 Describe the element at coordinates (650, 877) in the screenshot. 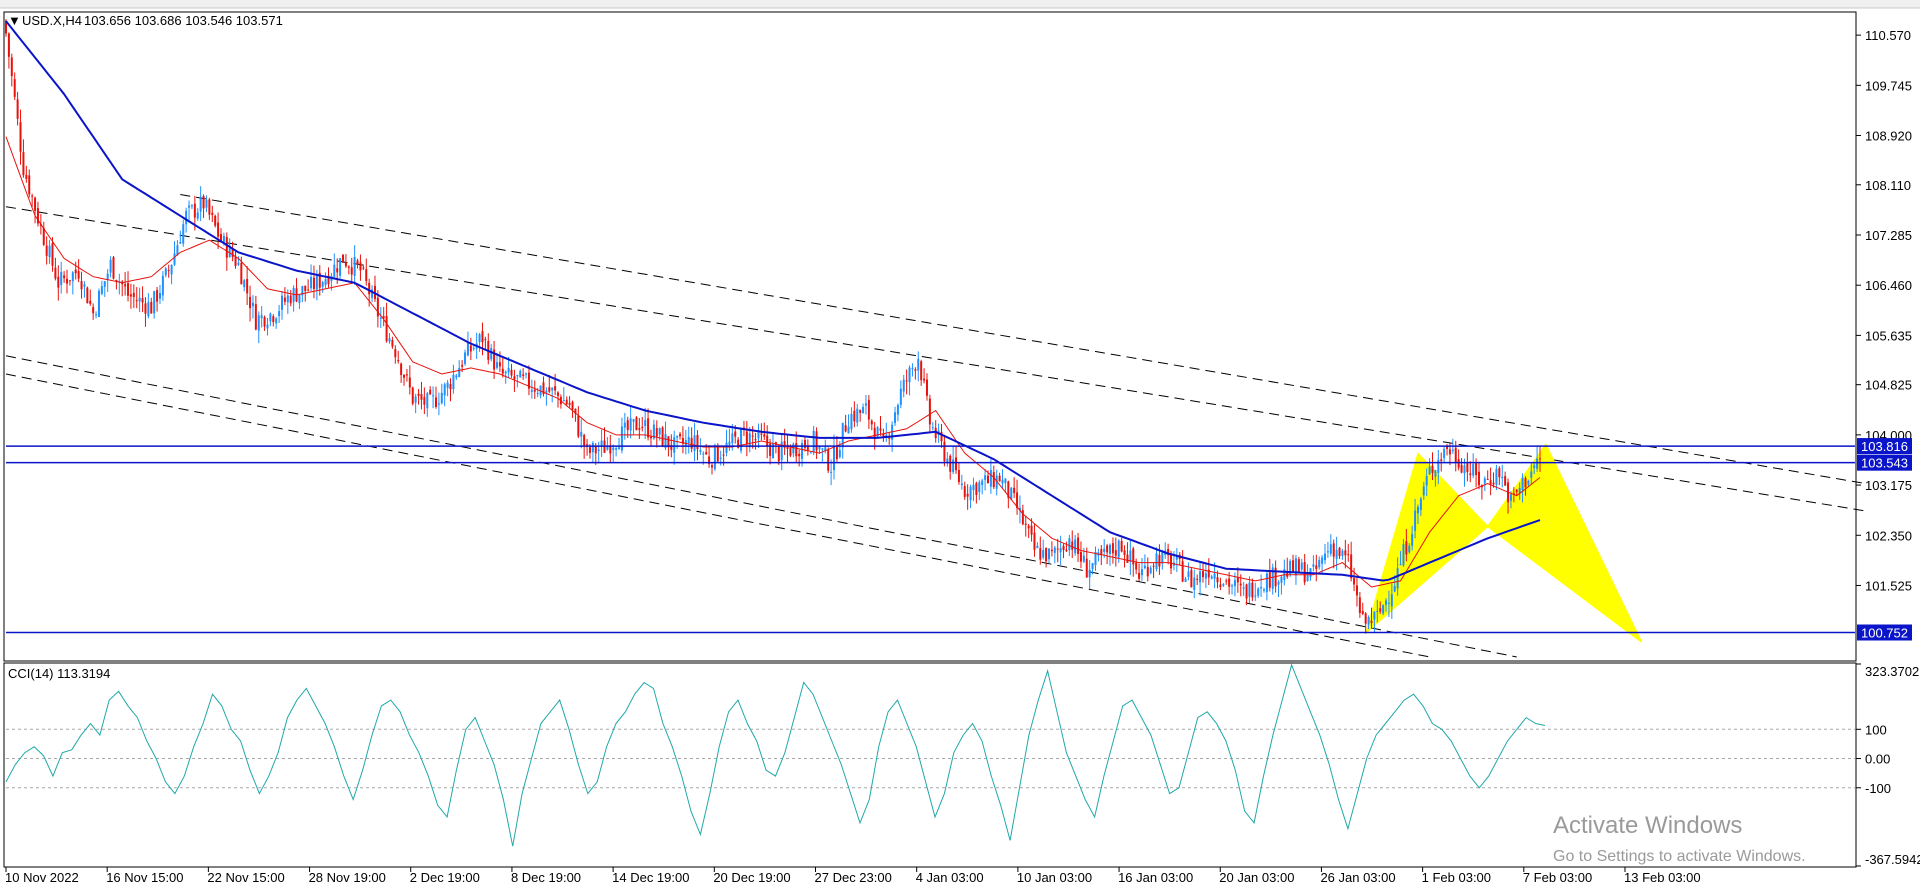

I see `time-tick-label: 14 Dec 19:00` at that location.